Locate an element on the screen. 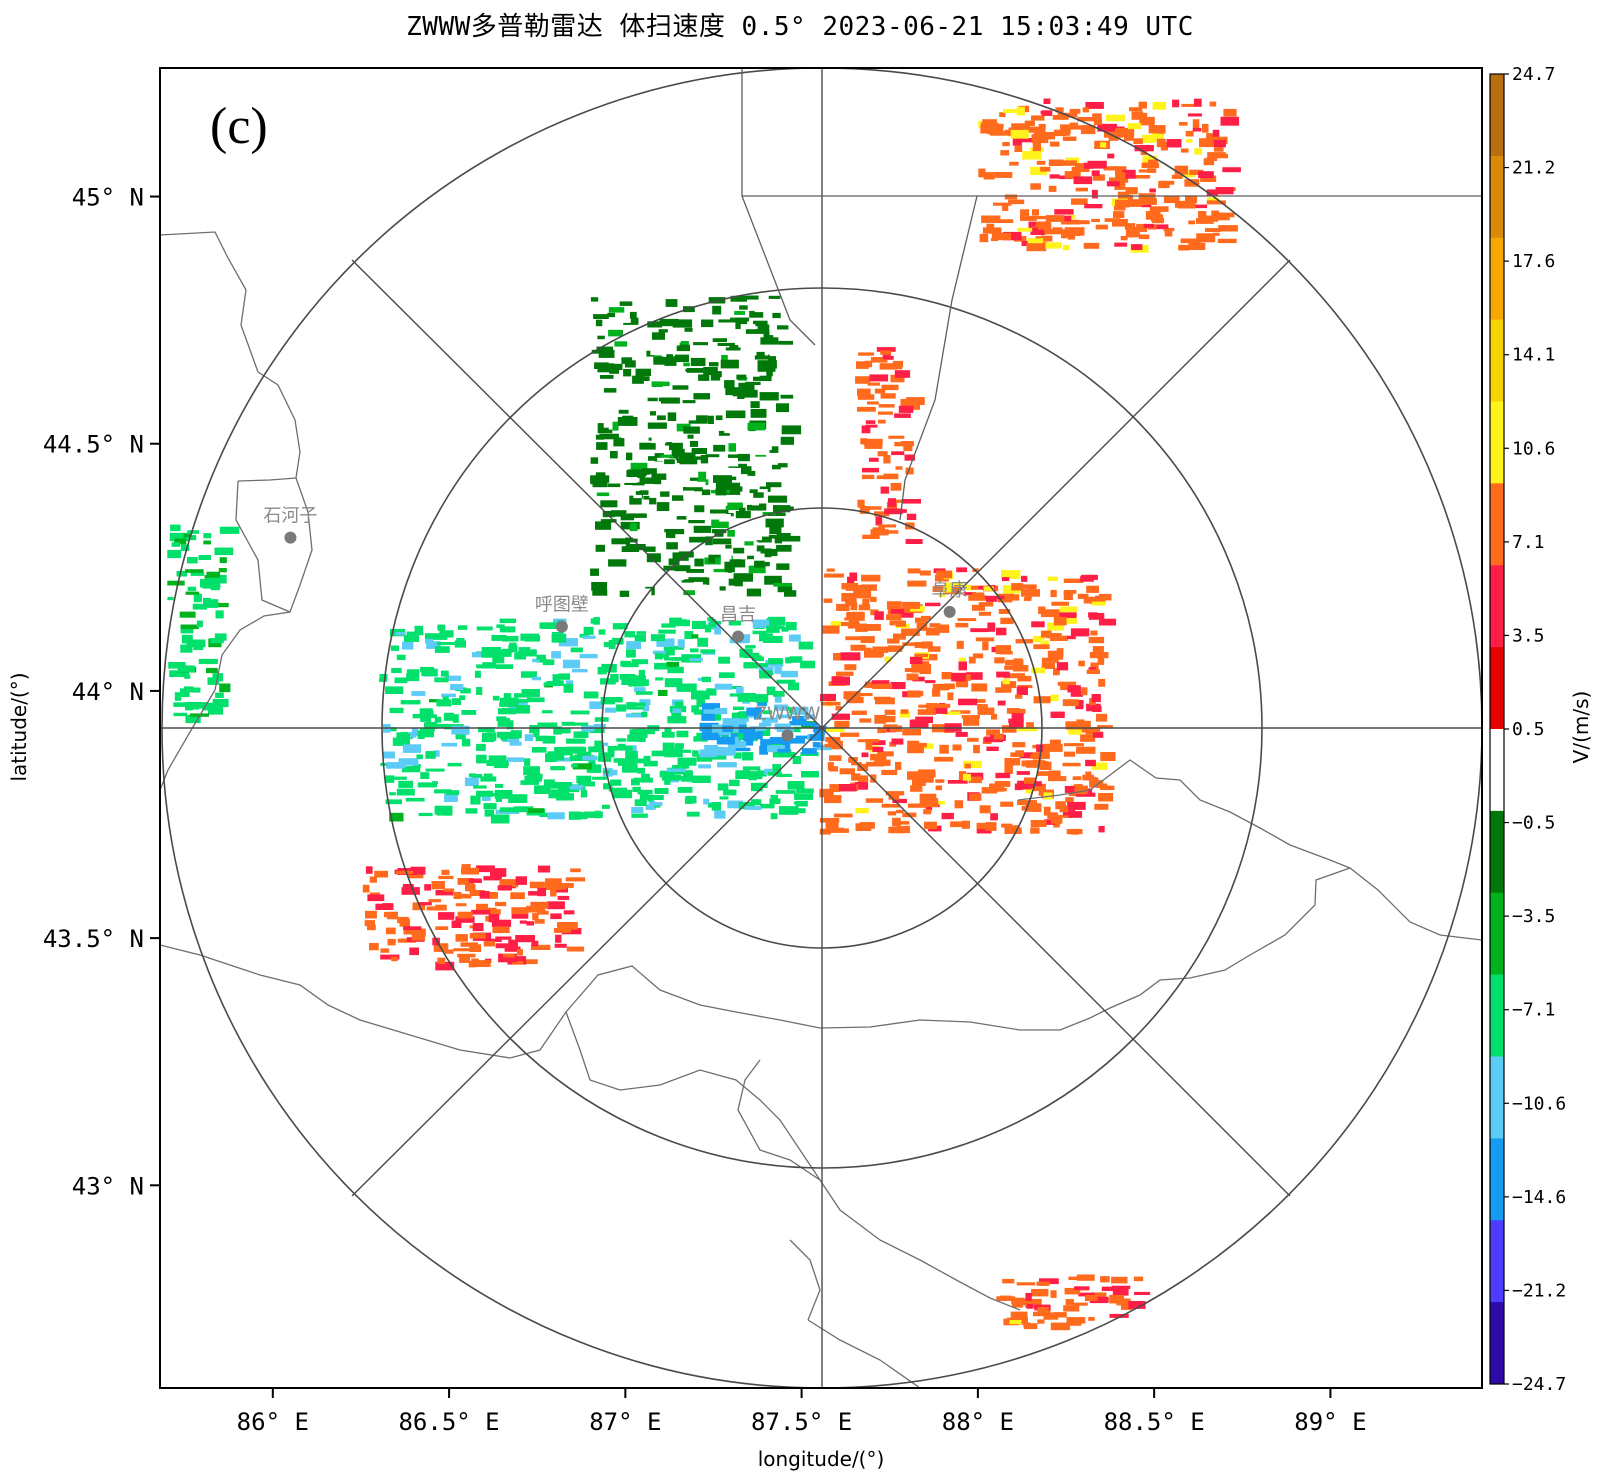 This screenshot has height=1475, width=1600. x-tick-label: 87.5° E is located at coordinates (801, 1422).